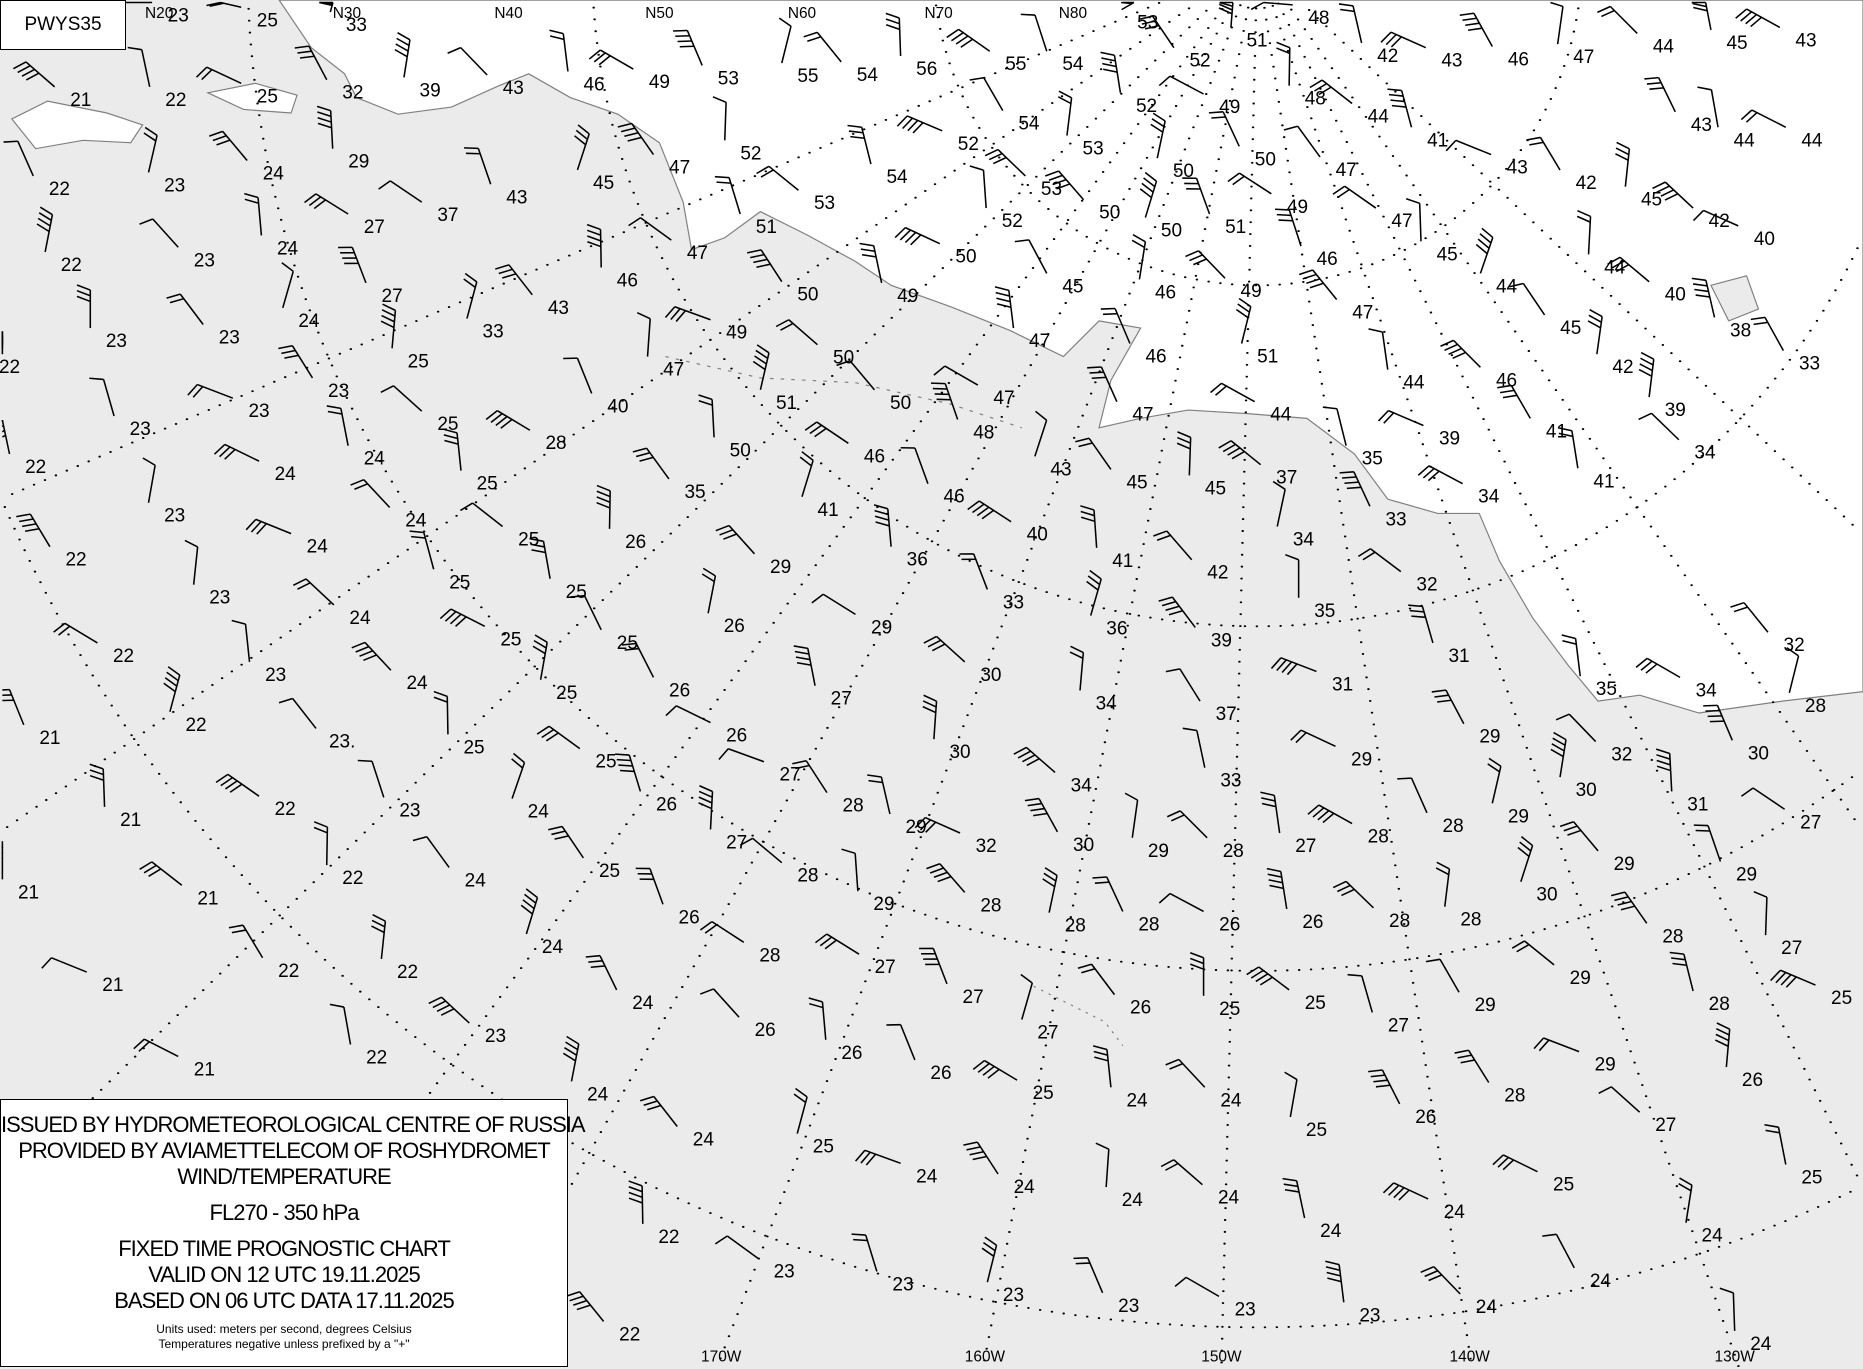  What do you see at coordinates (284, 1176) in the screenshot?
I see `product-line: WIND/TEMPERATURE` at bounding box center [284, 1176].